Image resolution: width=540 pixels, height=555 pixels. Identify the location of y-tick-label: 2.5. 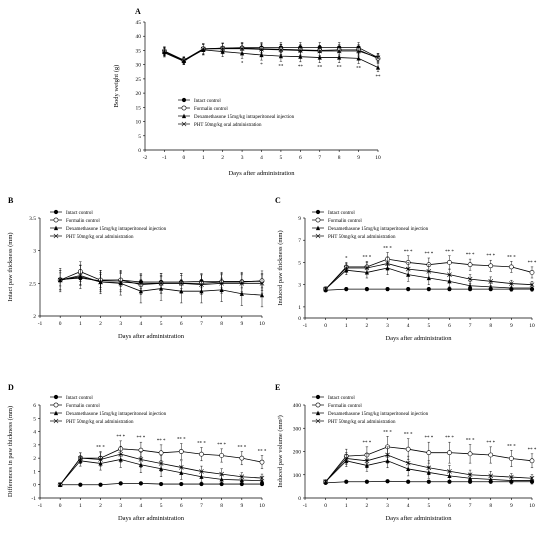
(32, 284).